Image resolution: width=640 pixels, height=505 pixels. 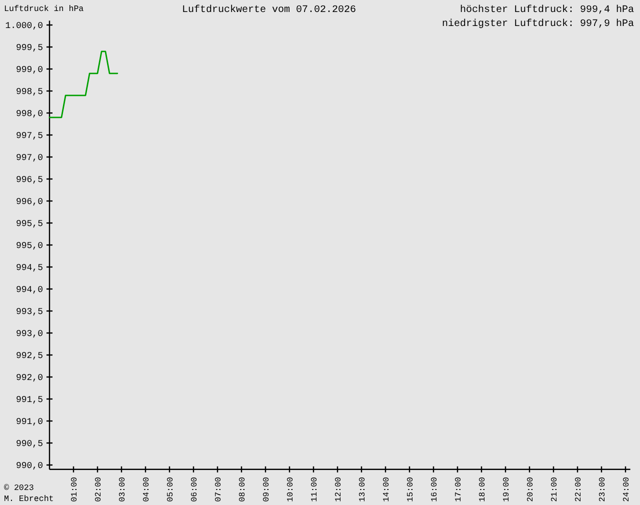 What do you see at coordinates (538, 24) in the screenshot?
I see `annotation: niedrigster Luftdruck: 997,9 hPa` at bounding box center [538, 24].